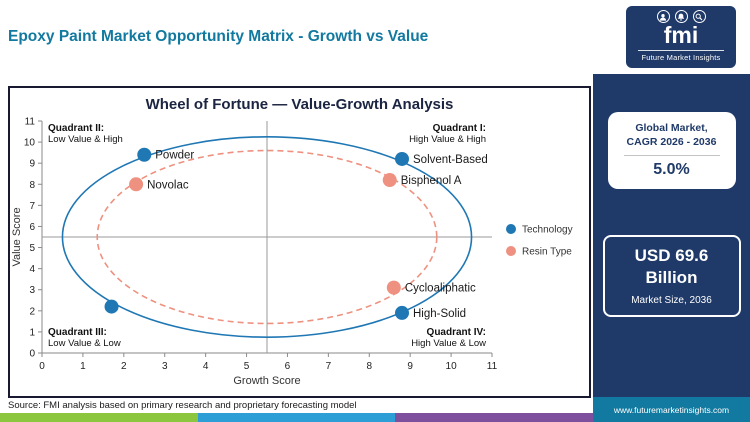 The image size is (750, 422). Describe the element at coordinates (32, 227) in the screenshot. I see `y-tick-label: 6` at that location.